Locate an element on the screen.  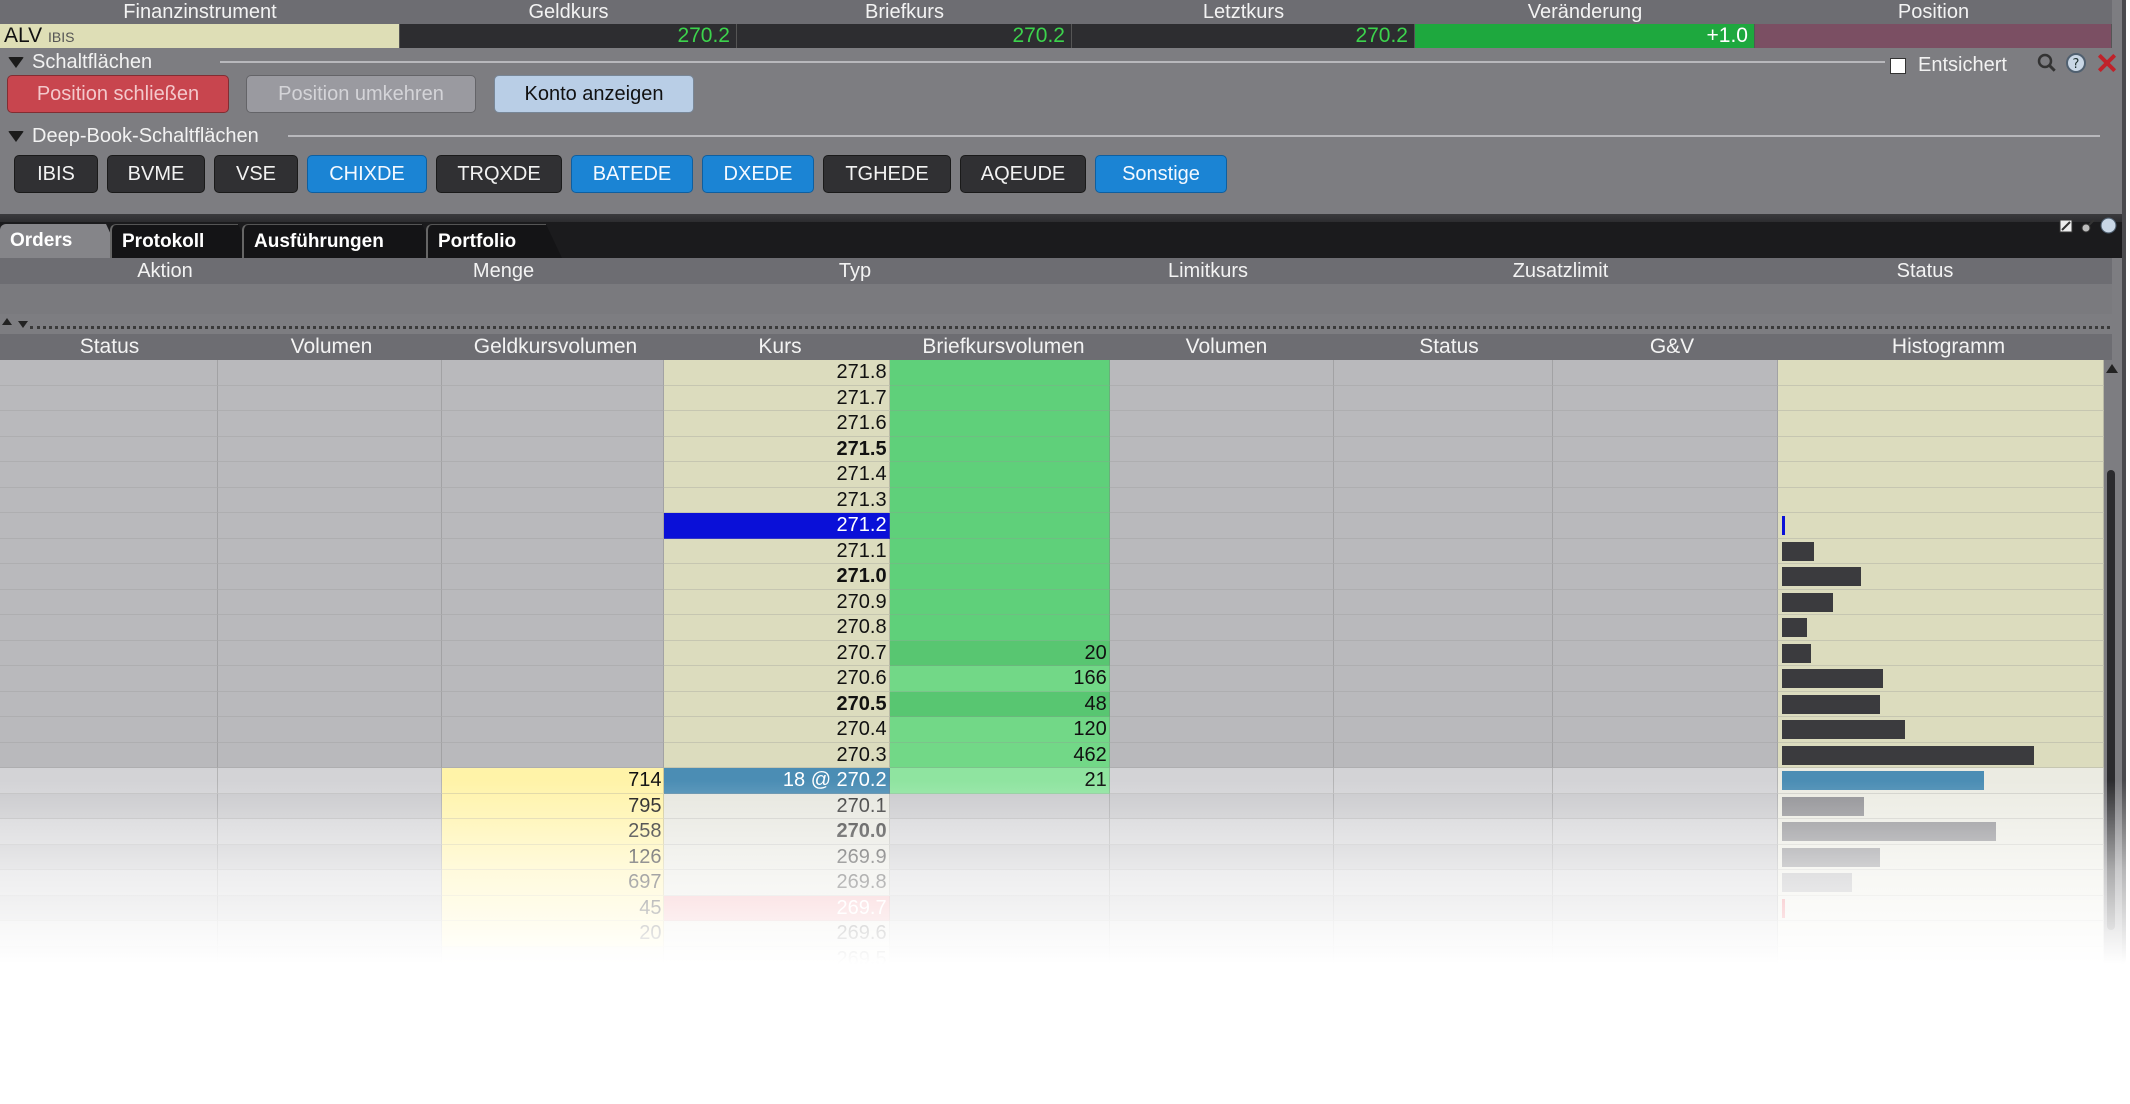
detach-icon is located at coordinates (2066, 226).